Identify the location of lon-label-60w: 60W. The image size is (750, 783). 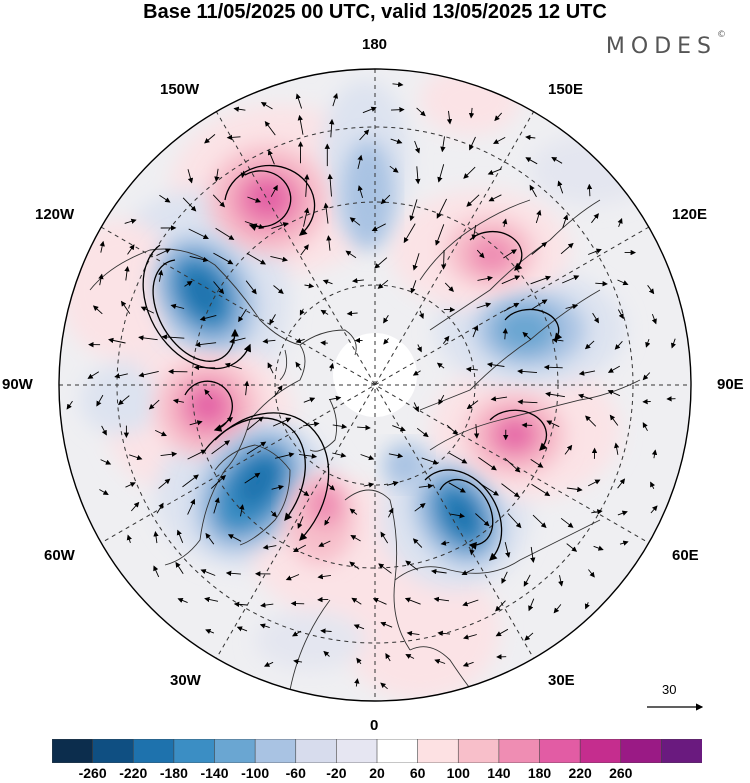
(59, 555).